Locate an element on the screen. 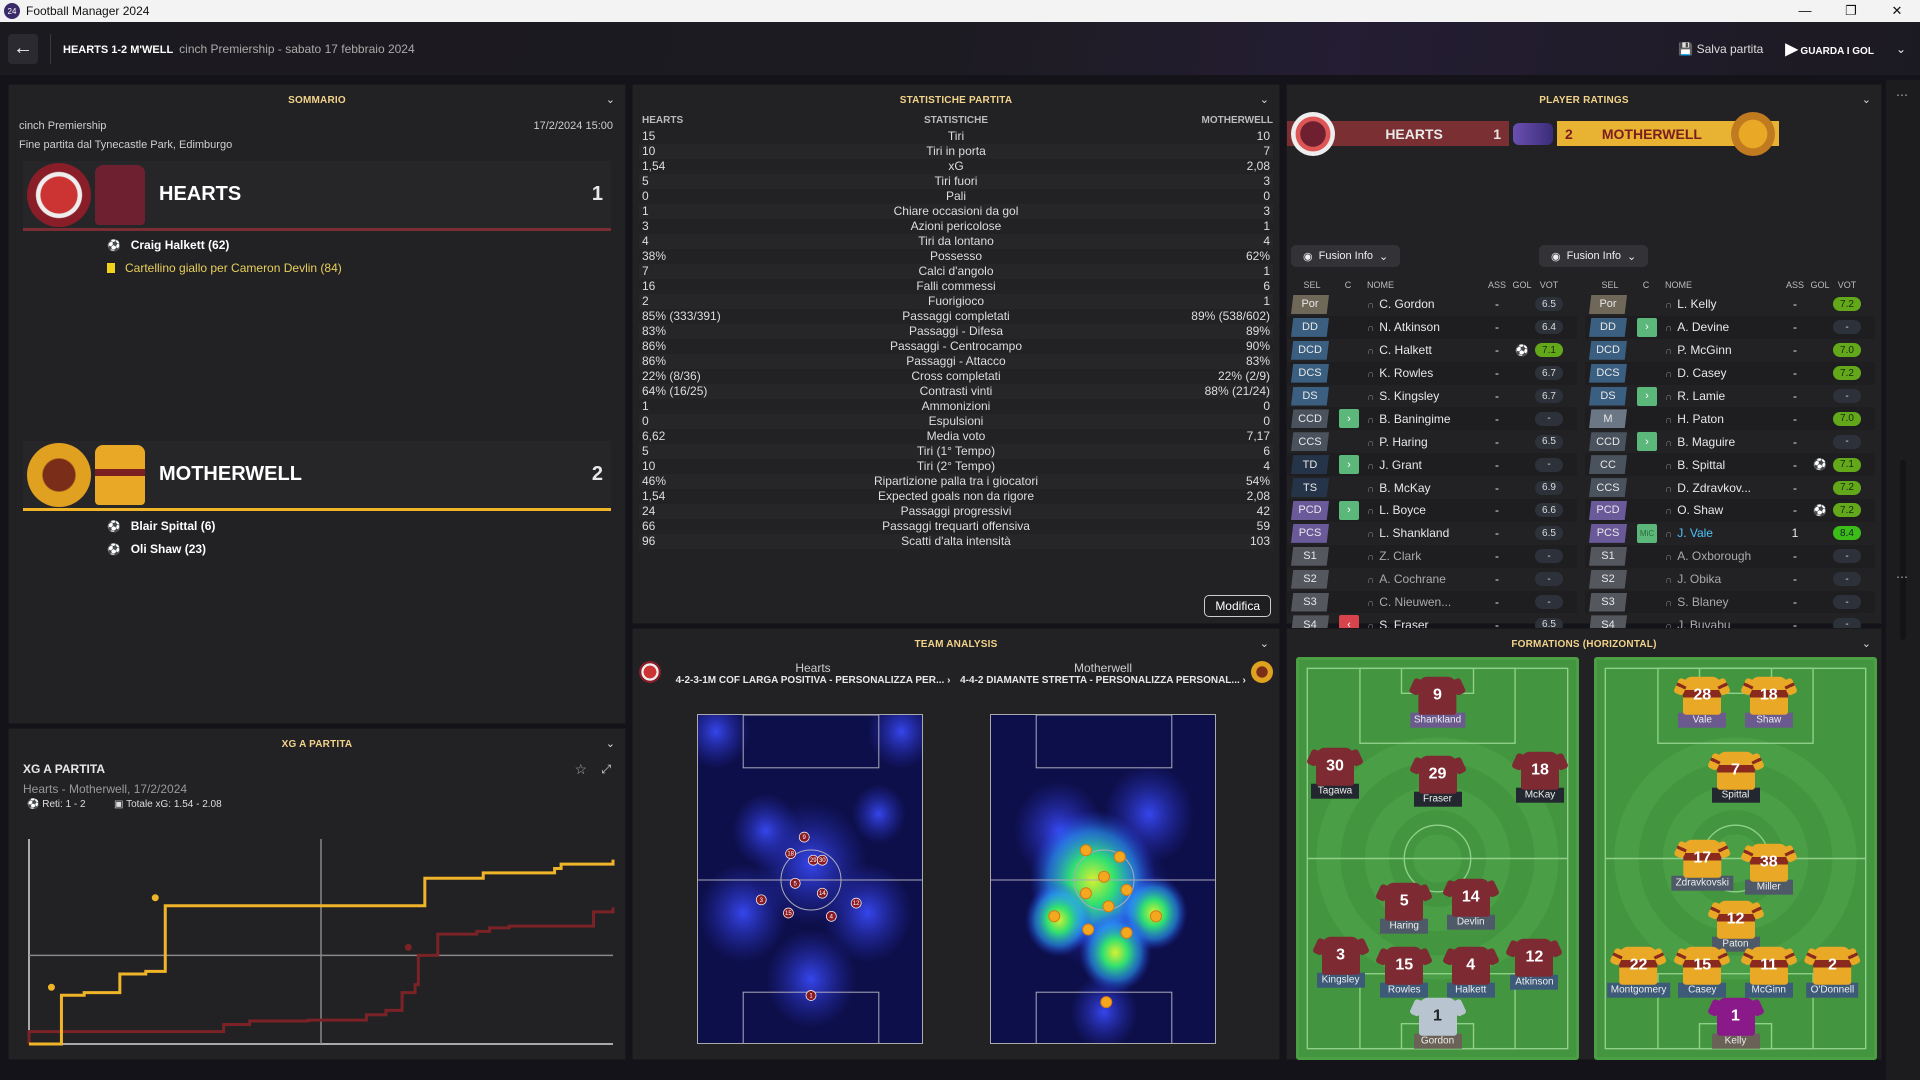 The height and width of the screenshot is (1080, 1920). player-name: C. Halkett is located at coordinates (1426, 350).